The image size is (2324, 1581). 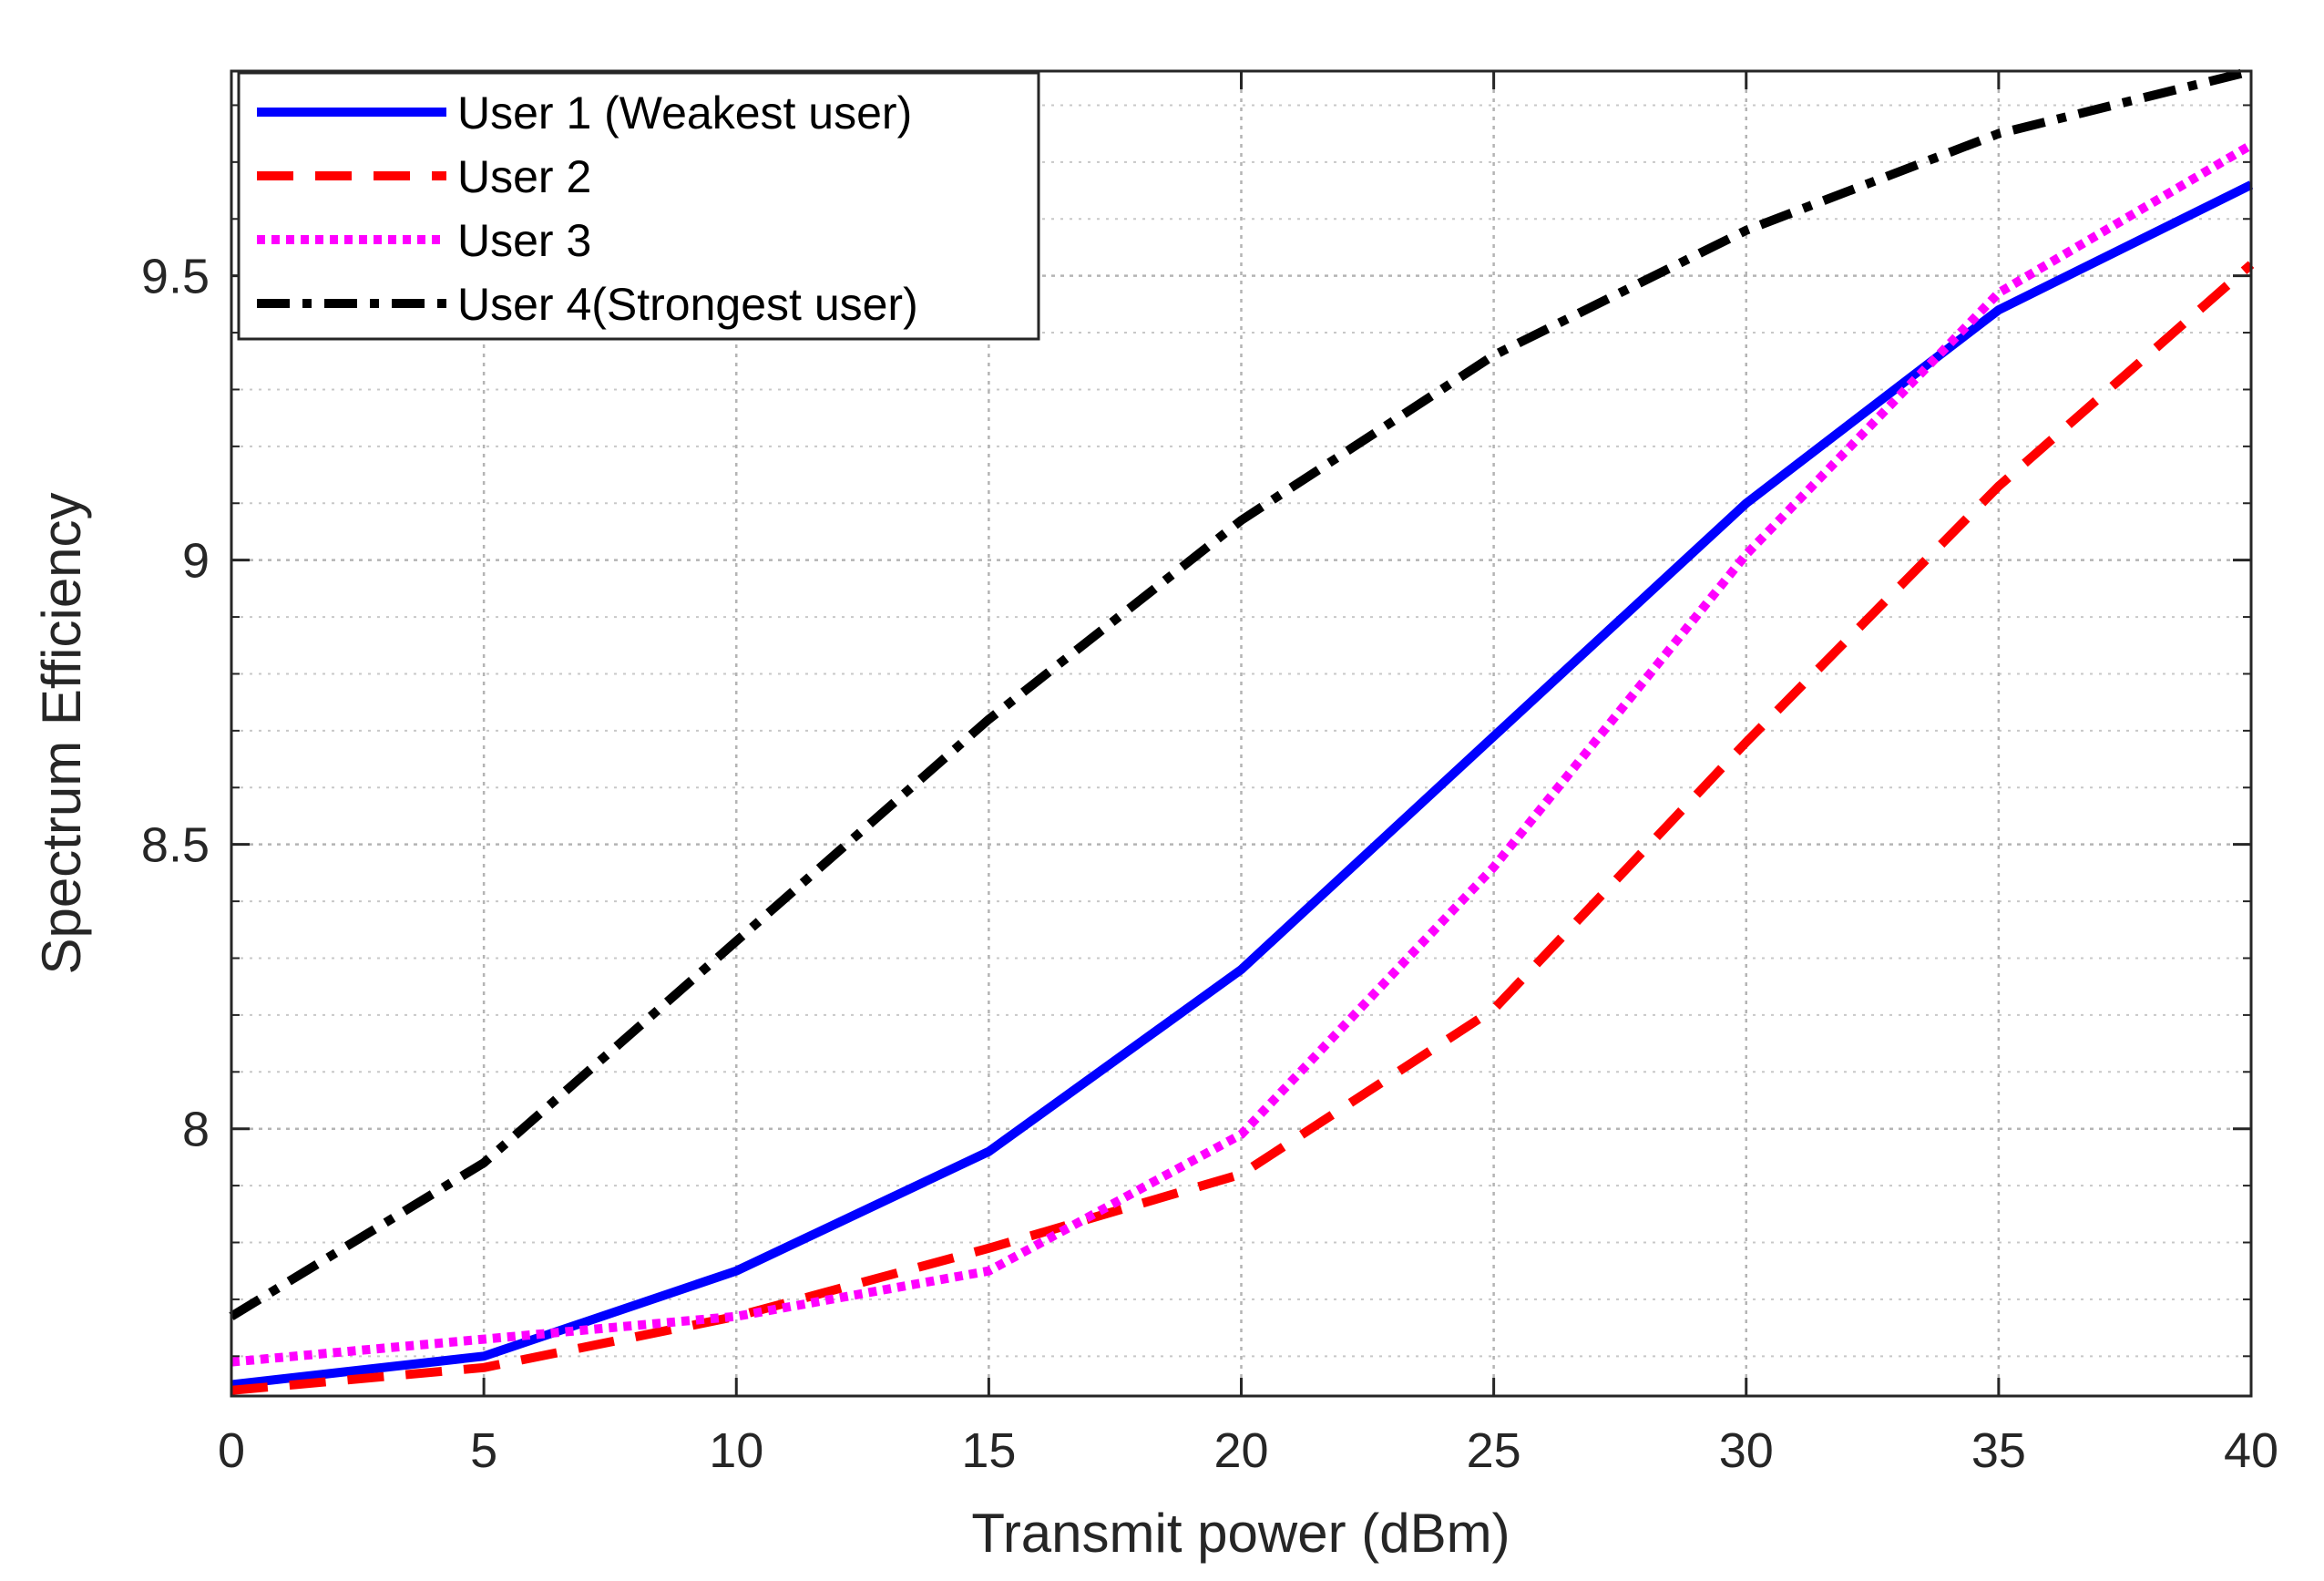 I want to click on legend-entry-user-4: User 4(Strongest user), so click(x=588, y=304).